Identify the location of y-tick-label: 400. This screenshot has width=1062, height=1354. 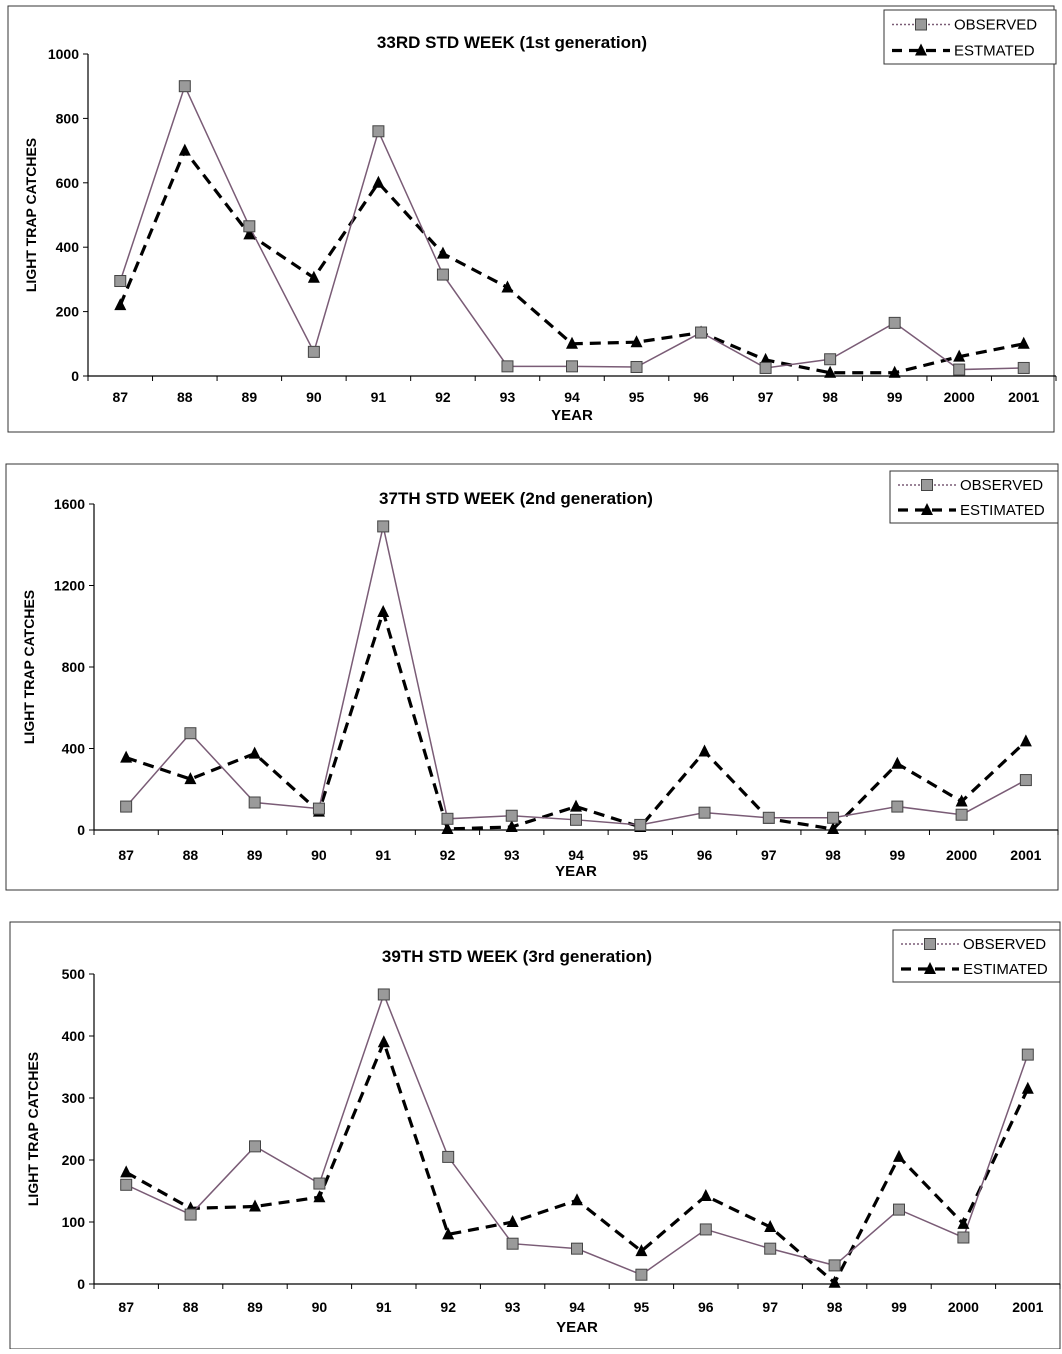
(74, 1036).